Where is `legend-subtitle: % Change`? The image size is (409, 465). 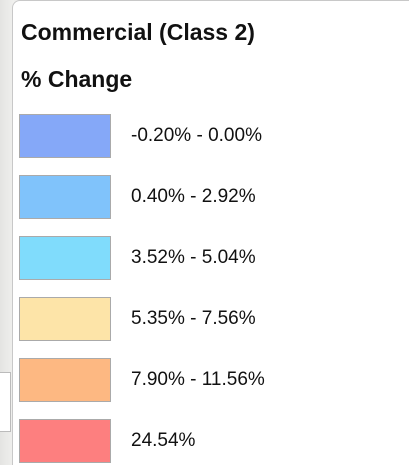
legend-subtitle: % Change is located at coordinates (77, 79).